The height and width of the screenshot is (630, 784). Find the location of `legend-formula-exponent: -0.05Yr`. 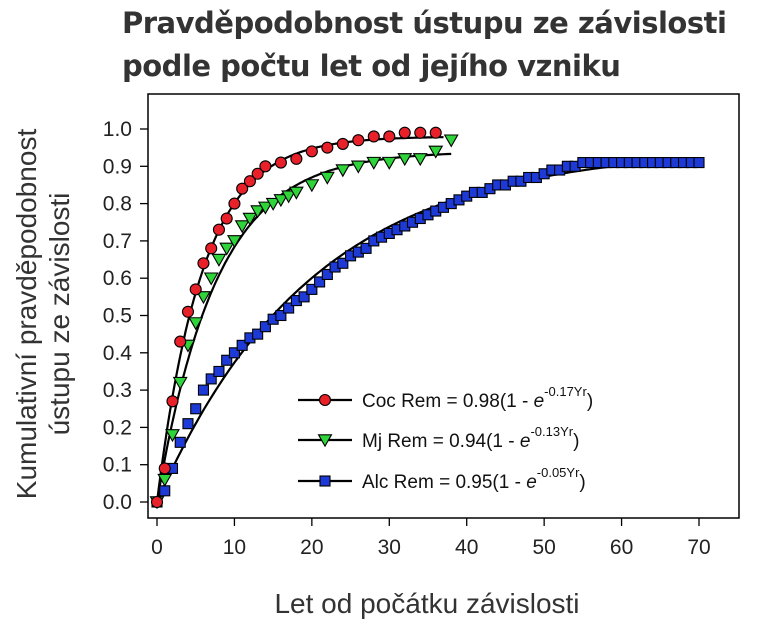

legend-formula-exponent: -0.05Yr is located at coordinates (558, 472).